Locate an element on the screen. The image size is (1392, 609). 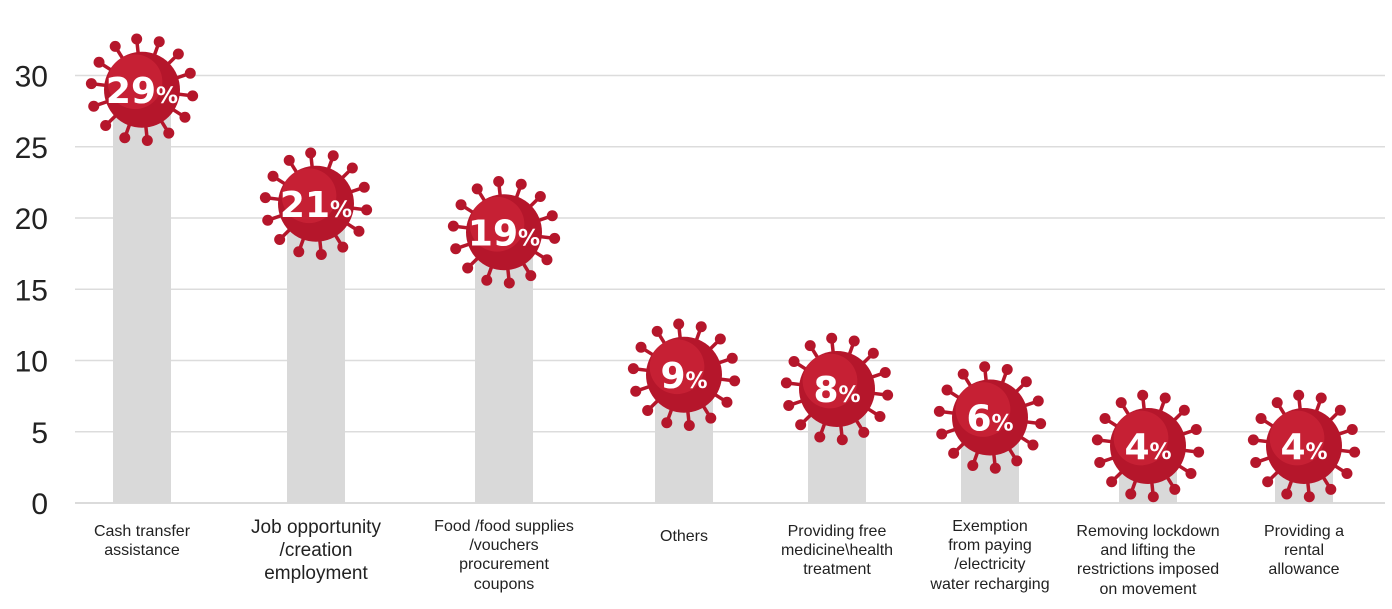
category-label-line: procurement is located at coordinates (504, 565).